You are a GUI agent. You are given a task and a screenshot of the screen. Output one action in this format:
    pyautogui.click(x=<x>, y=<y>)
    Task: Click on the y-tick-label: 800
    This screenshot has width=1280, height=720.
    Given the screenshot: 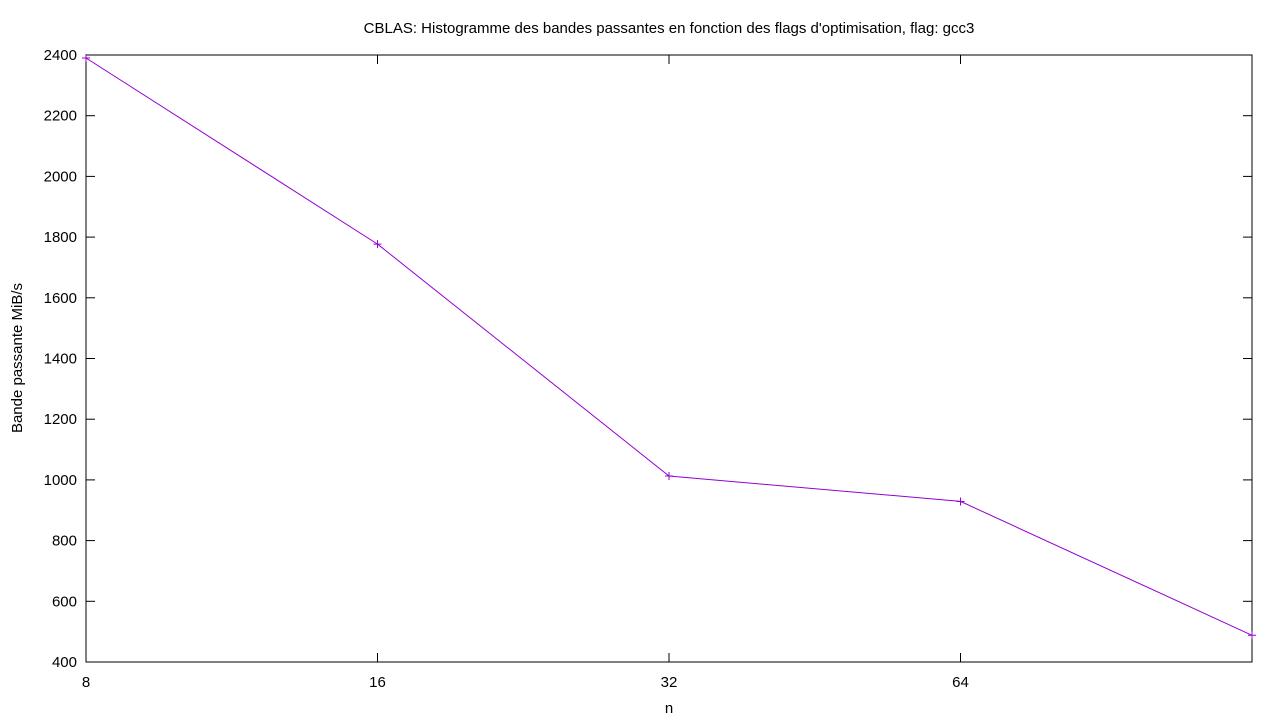 What is the action you would take?
    pyautogui.click(x=64, y=541)
    